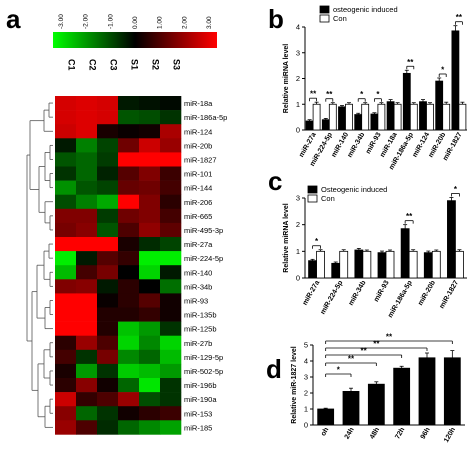 The height and width of the screenshot is (455, 474). What do you see at coordinates (325, 432) in the screenshot?
I see `x-tick-label: oh` at bounding box center [325, 432].